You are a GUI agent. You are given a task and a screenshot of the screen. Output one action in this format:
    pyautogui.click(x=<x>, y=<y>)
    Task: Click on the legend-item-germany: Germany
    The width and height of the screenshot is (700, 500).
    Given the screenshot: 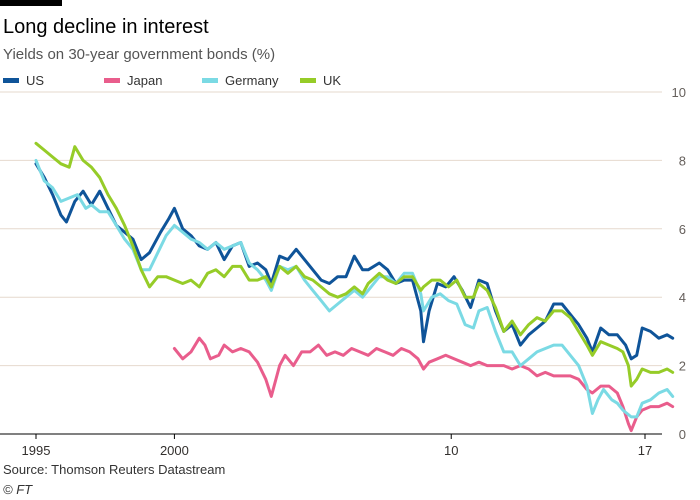 What is the action you would take?
    pyautogui.click(x=240, y=80)
    